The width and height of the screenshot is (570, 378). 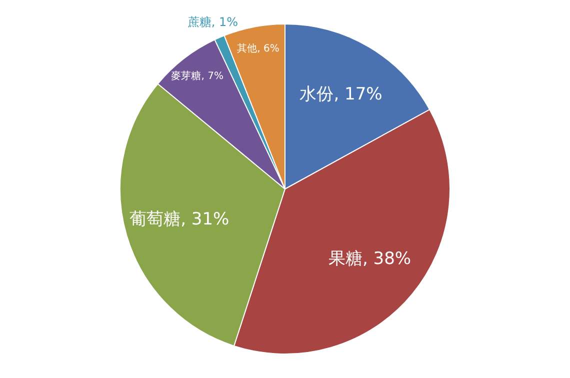 What do you see at coordinates (341, 94) in the screenshot?
I see `slice-label: 水份, 17%` at bounding box center [341, 94].